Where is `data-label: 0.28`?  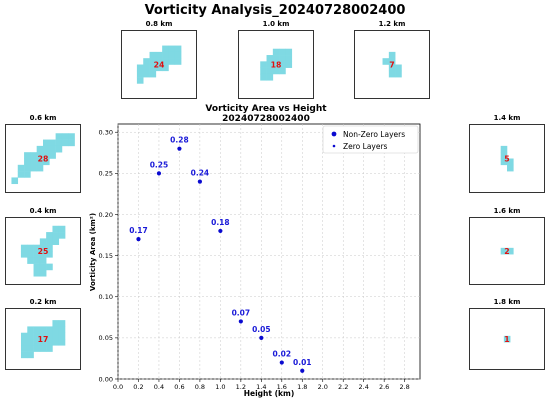
data-label: 0.28 is located at coordinates (179, 140).